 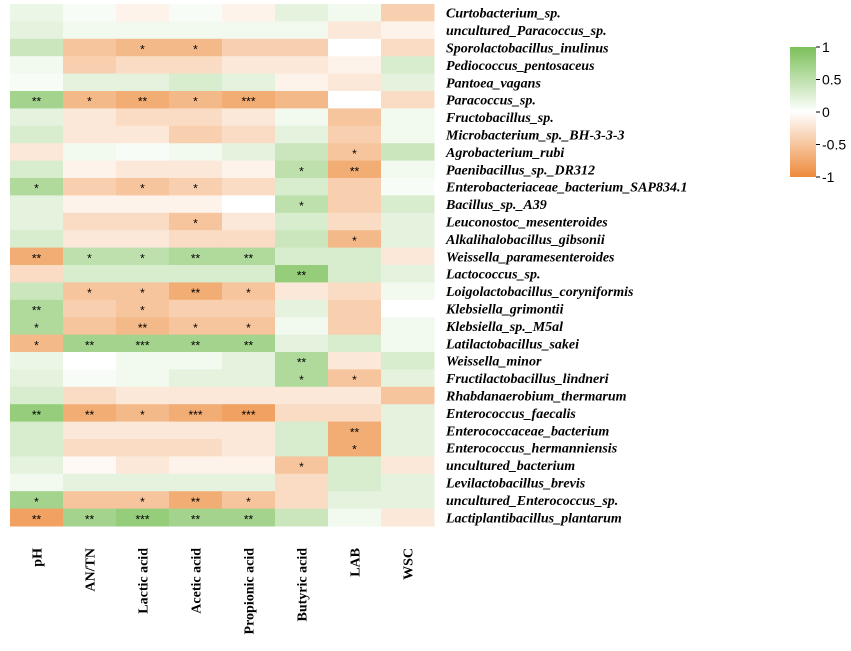 I want to click on row-label: Loigolactobacillus_coryniformis, so click(x=539, y=292).